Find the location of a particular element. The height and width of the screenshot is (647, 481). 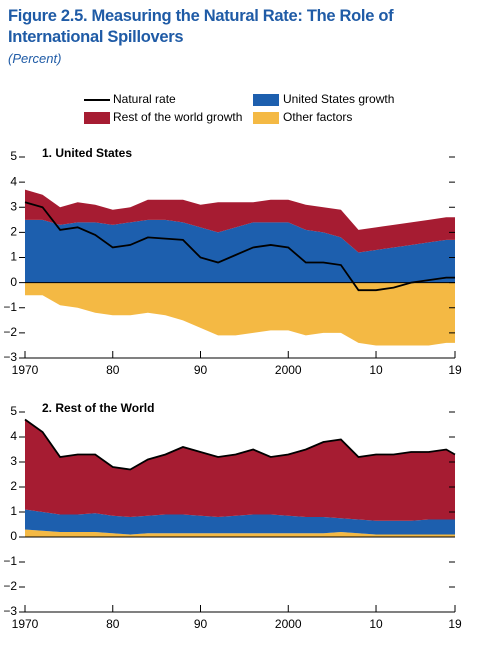

panel-title: 2. Rest of the World is located at coordinates (98, 408).